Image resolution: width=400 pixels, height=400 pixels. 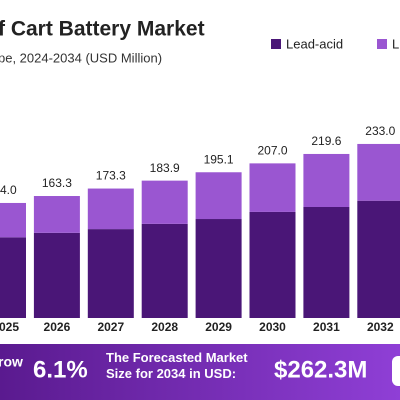 What do you see at coordinates (9, 327) in the screenshot?
I see `x-tick-label: 025` at bounding box center [9, 327].